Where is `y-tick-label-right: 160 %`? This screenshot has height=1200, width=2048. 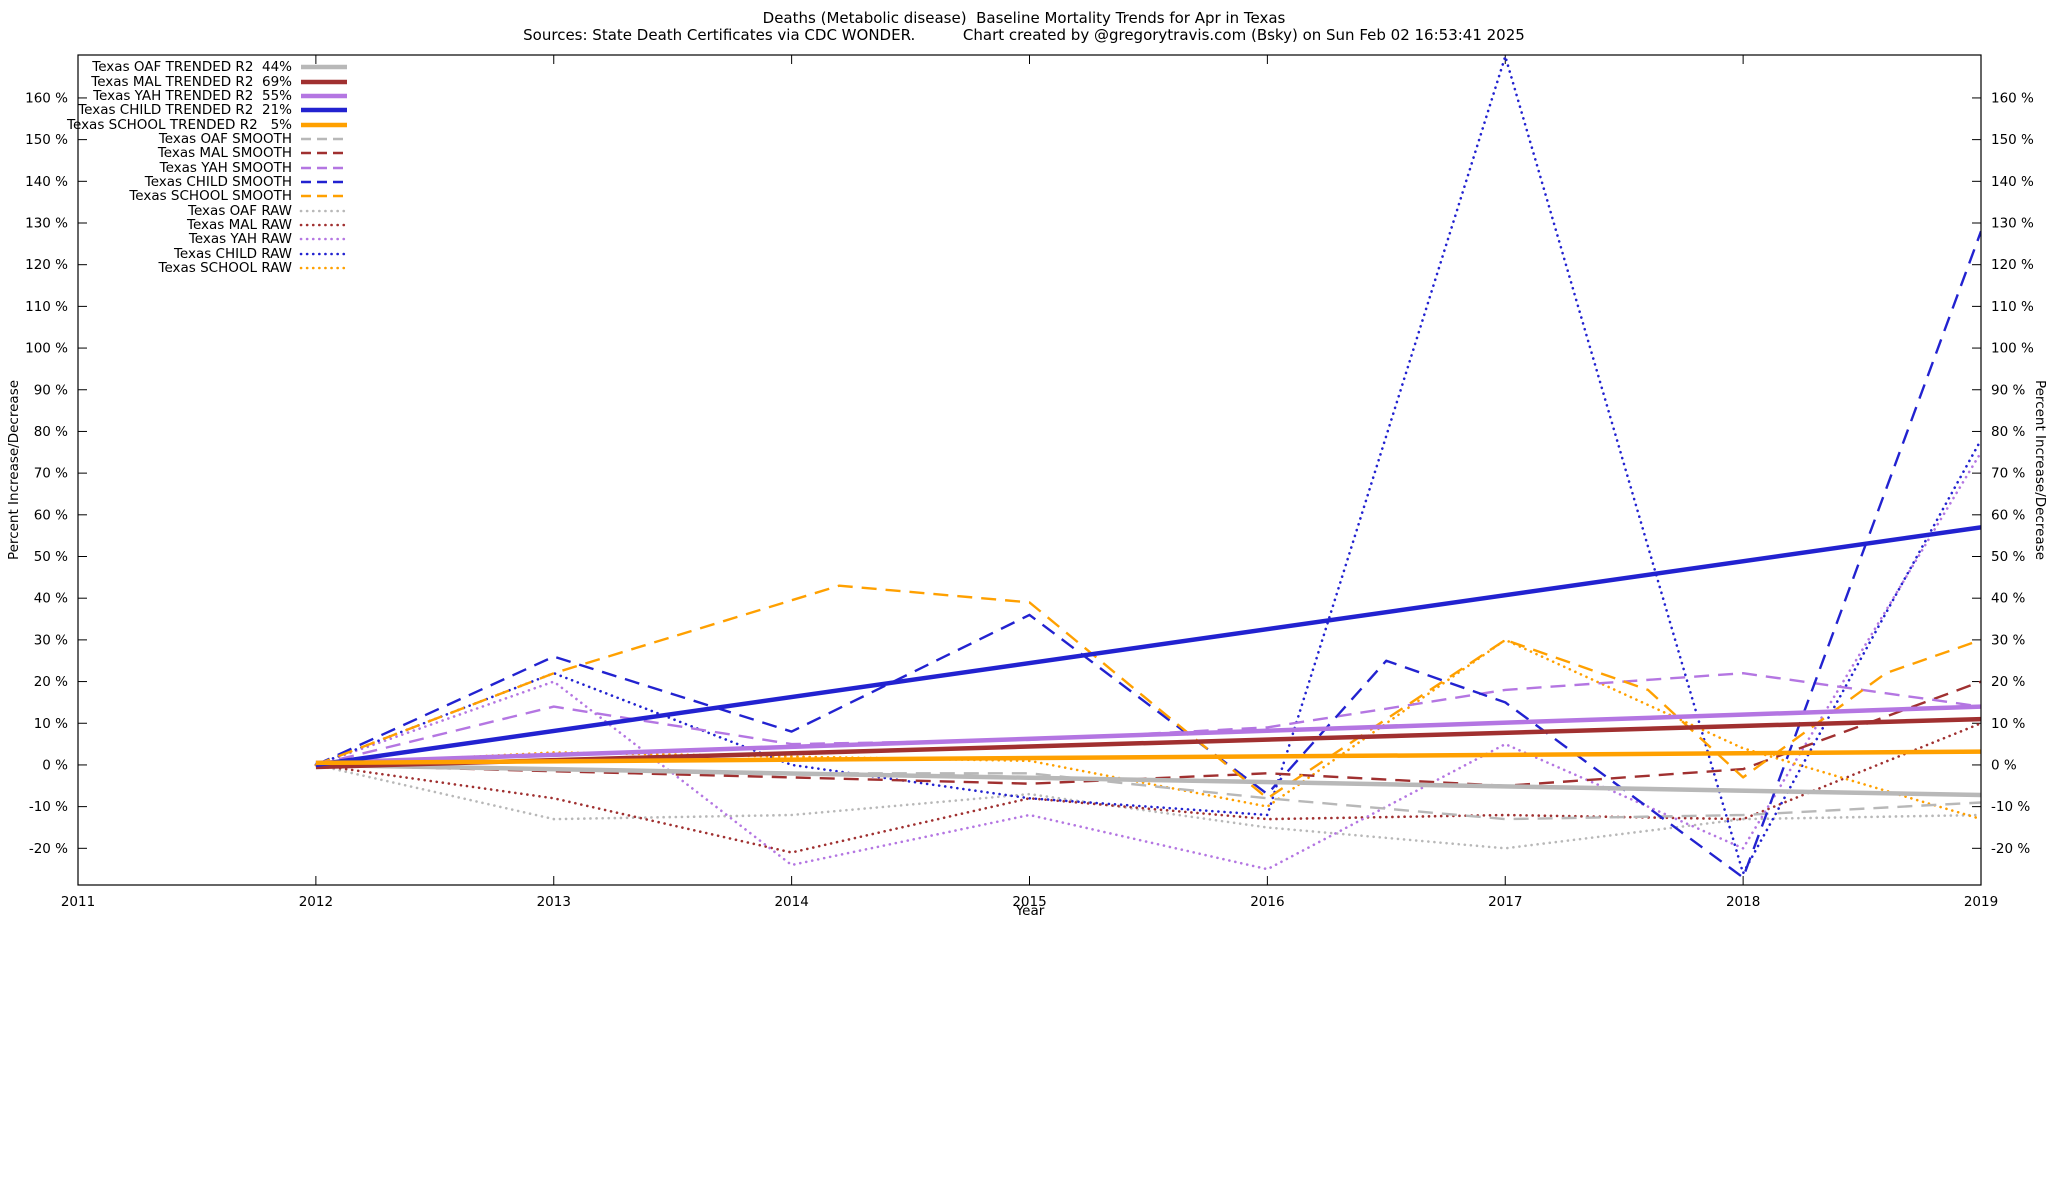 y-tick-label-right: 160 % is located at coordinates (2012, 98).